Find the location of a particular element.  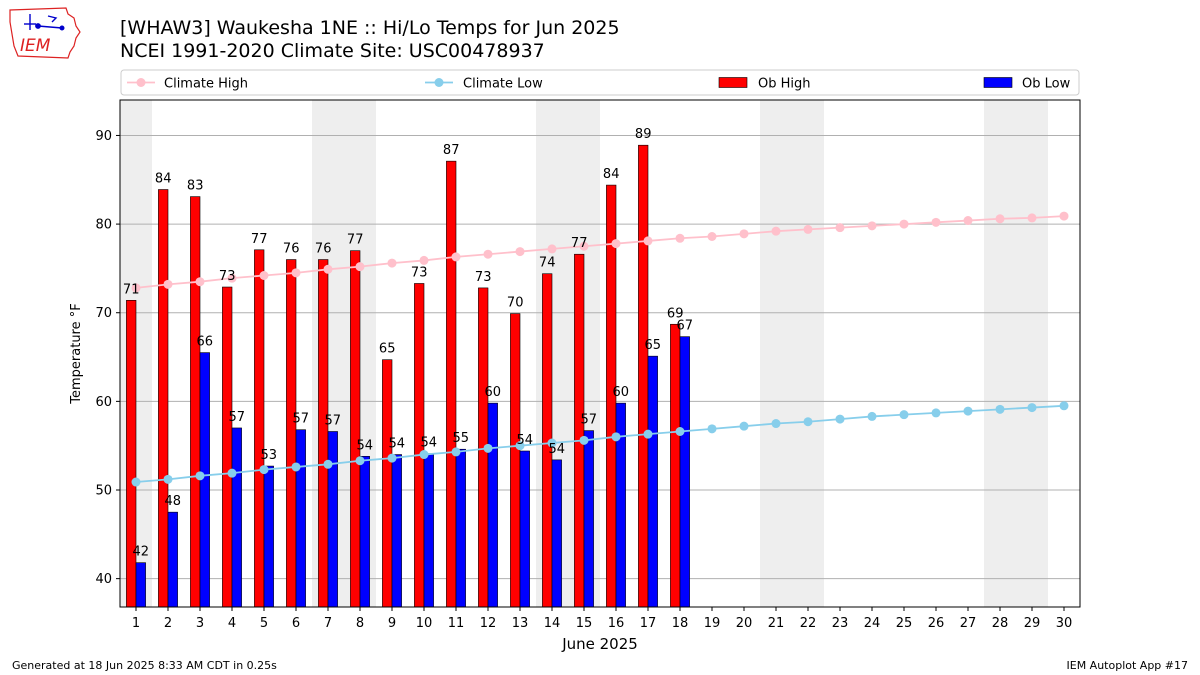

ob-low-label: 42 is located at coordinates (141, 552).